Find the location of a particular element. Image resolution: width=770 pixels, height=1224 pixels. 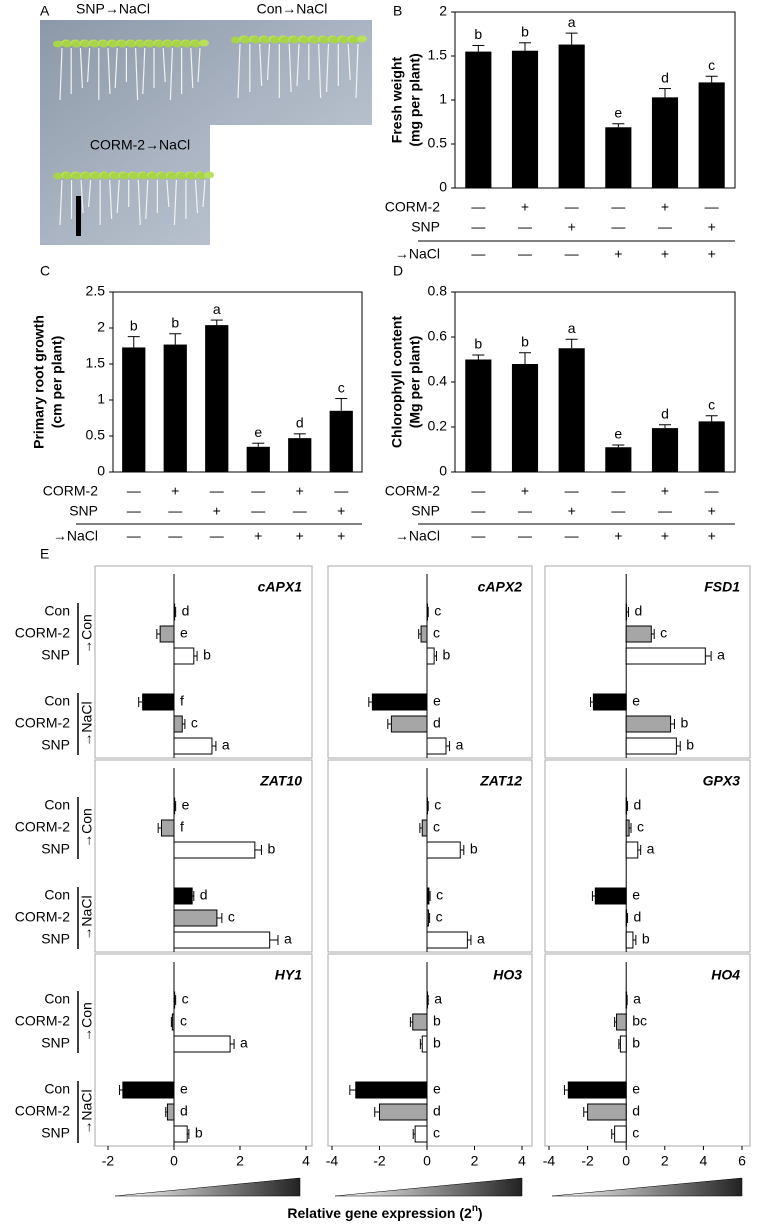

photo-label: Con→NaCl is located at coordinates (292, 9).